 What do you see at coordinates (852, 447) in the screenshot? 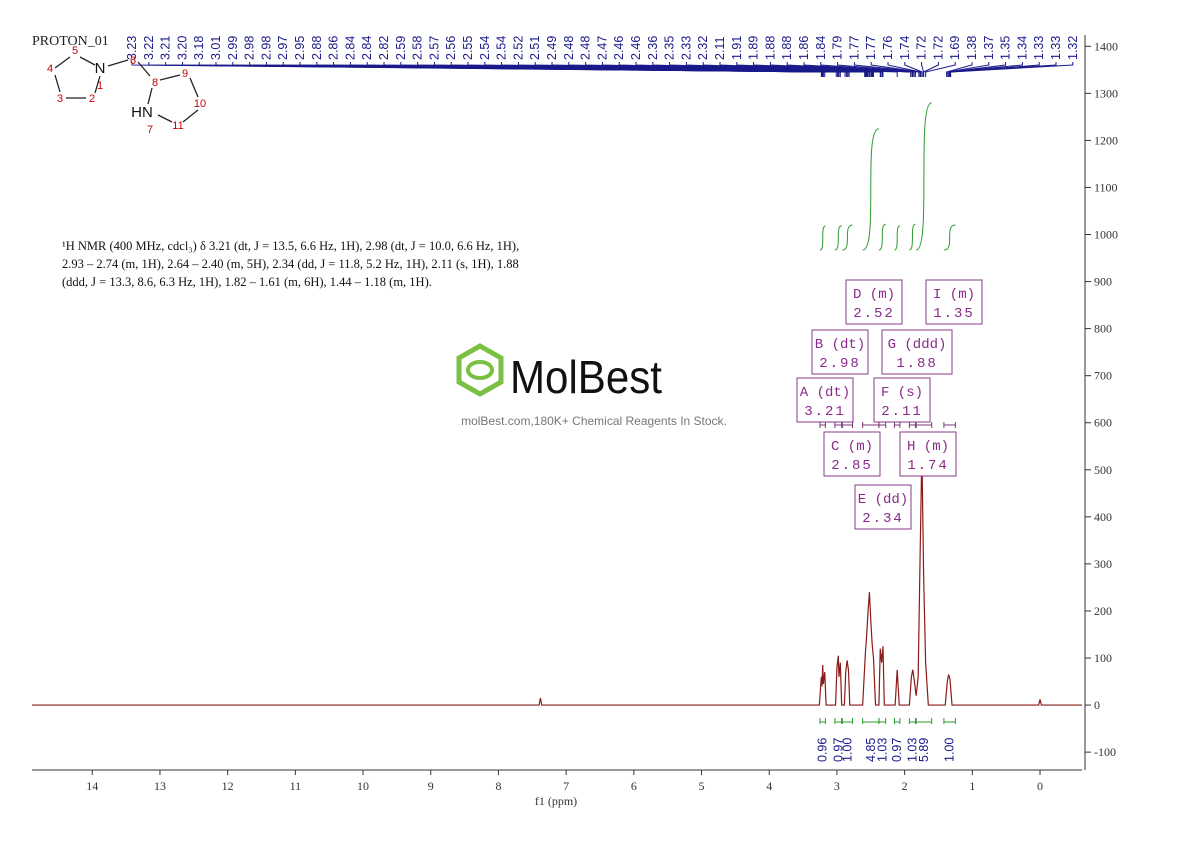
I see `multiplet-name: C (m)` at bounding box center [852, 447].